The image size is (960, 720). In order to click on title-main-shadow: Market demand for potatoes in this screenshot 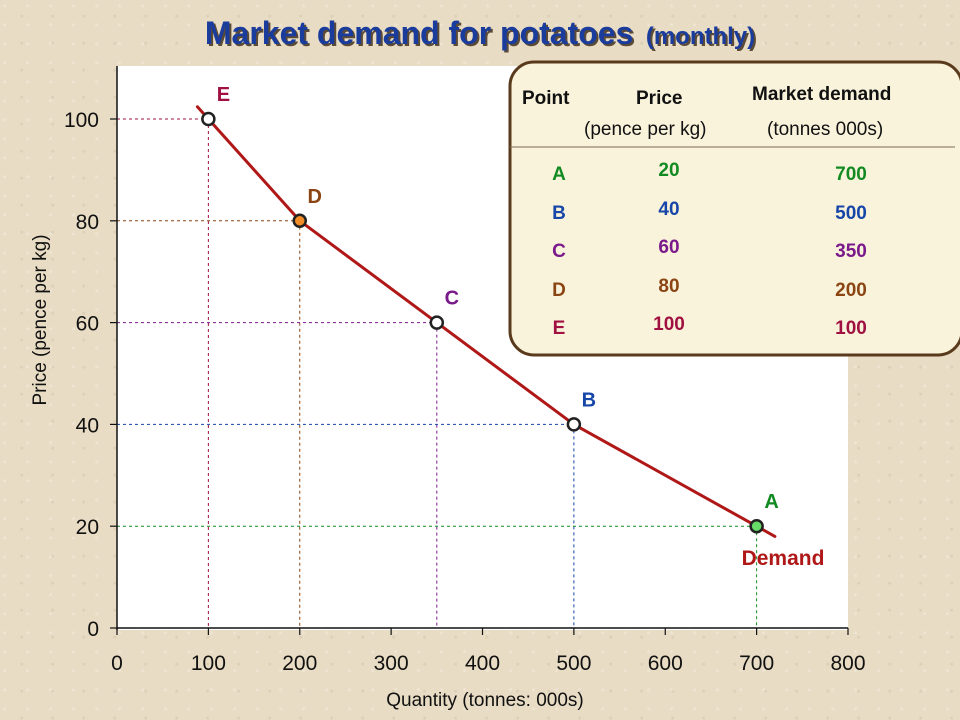, I will do `click(421, 35)`.